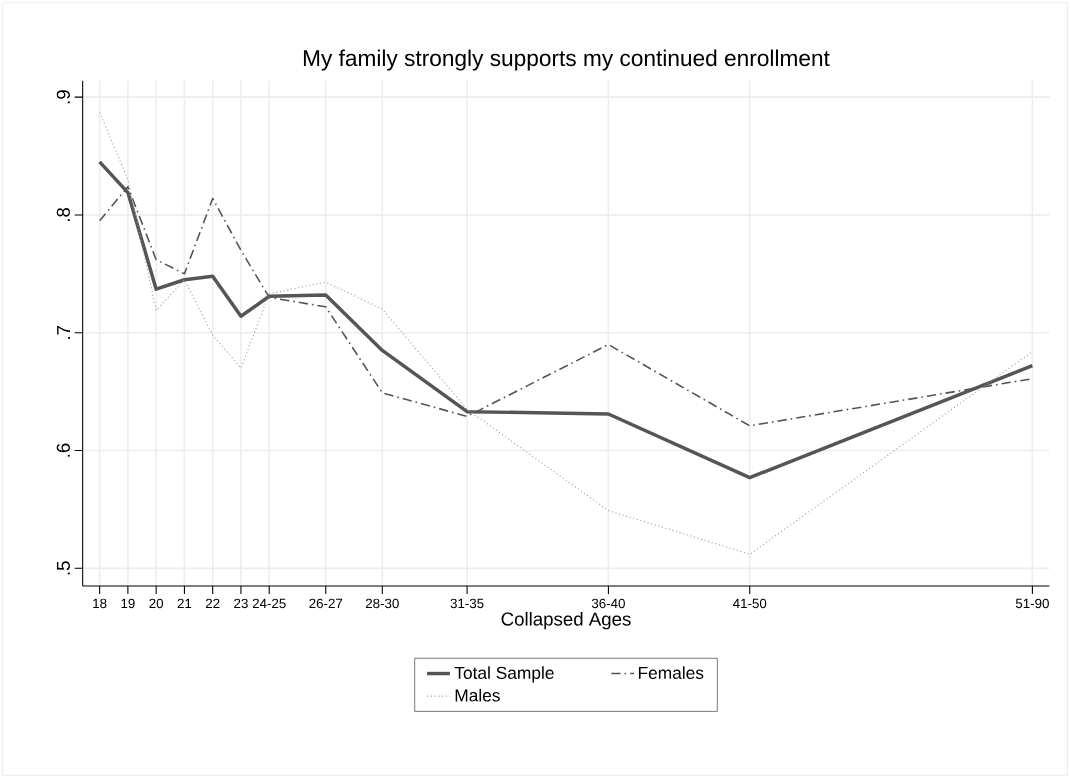 Image resolution: width=1070 pixels, height=778 pixels. Describe the element at coordinates (63, 332) in the screenshot. I see `y-tick-label: .7` at that location.